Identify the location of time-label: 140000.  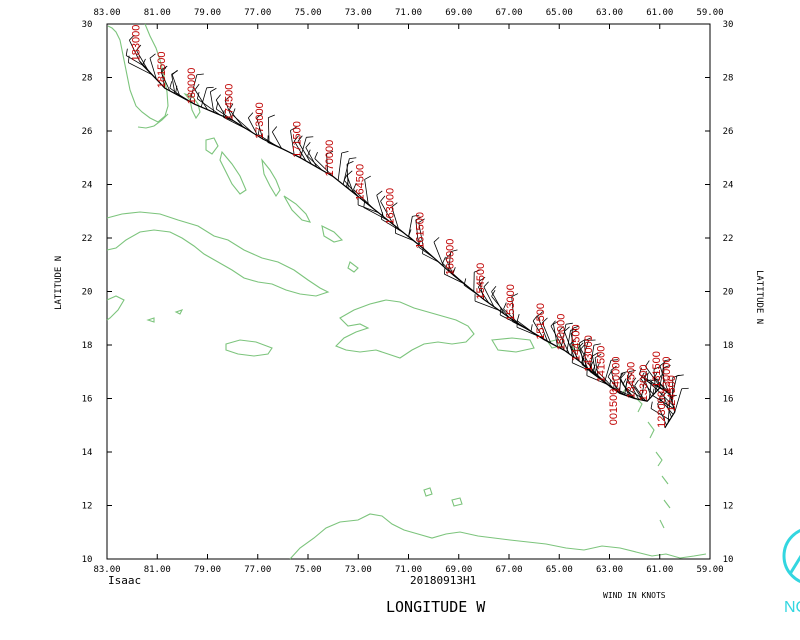
(617, 374).